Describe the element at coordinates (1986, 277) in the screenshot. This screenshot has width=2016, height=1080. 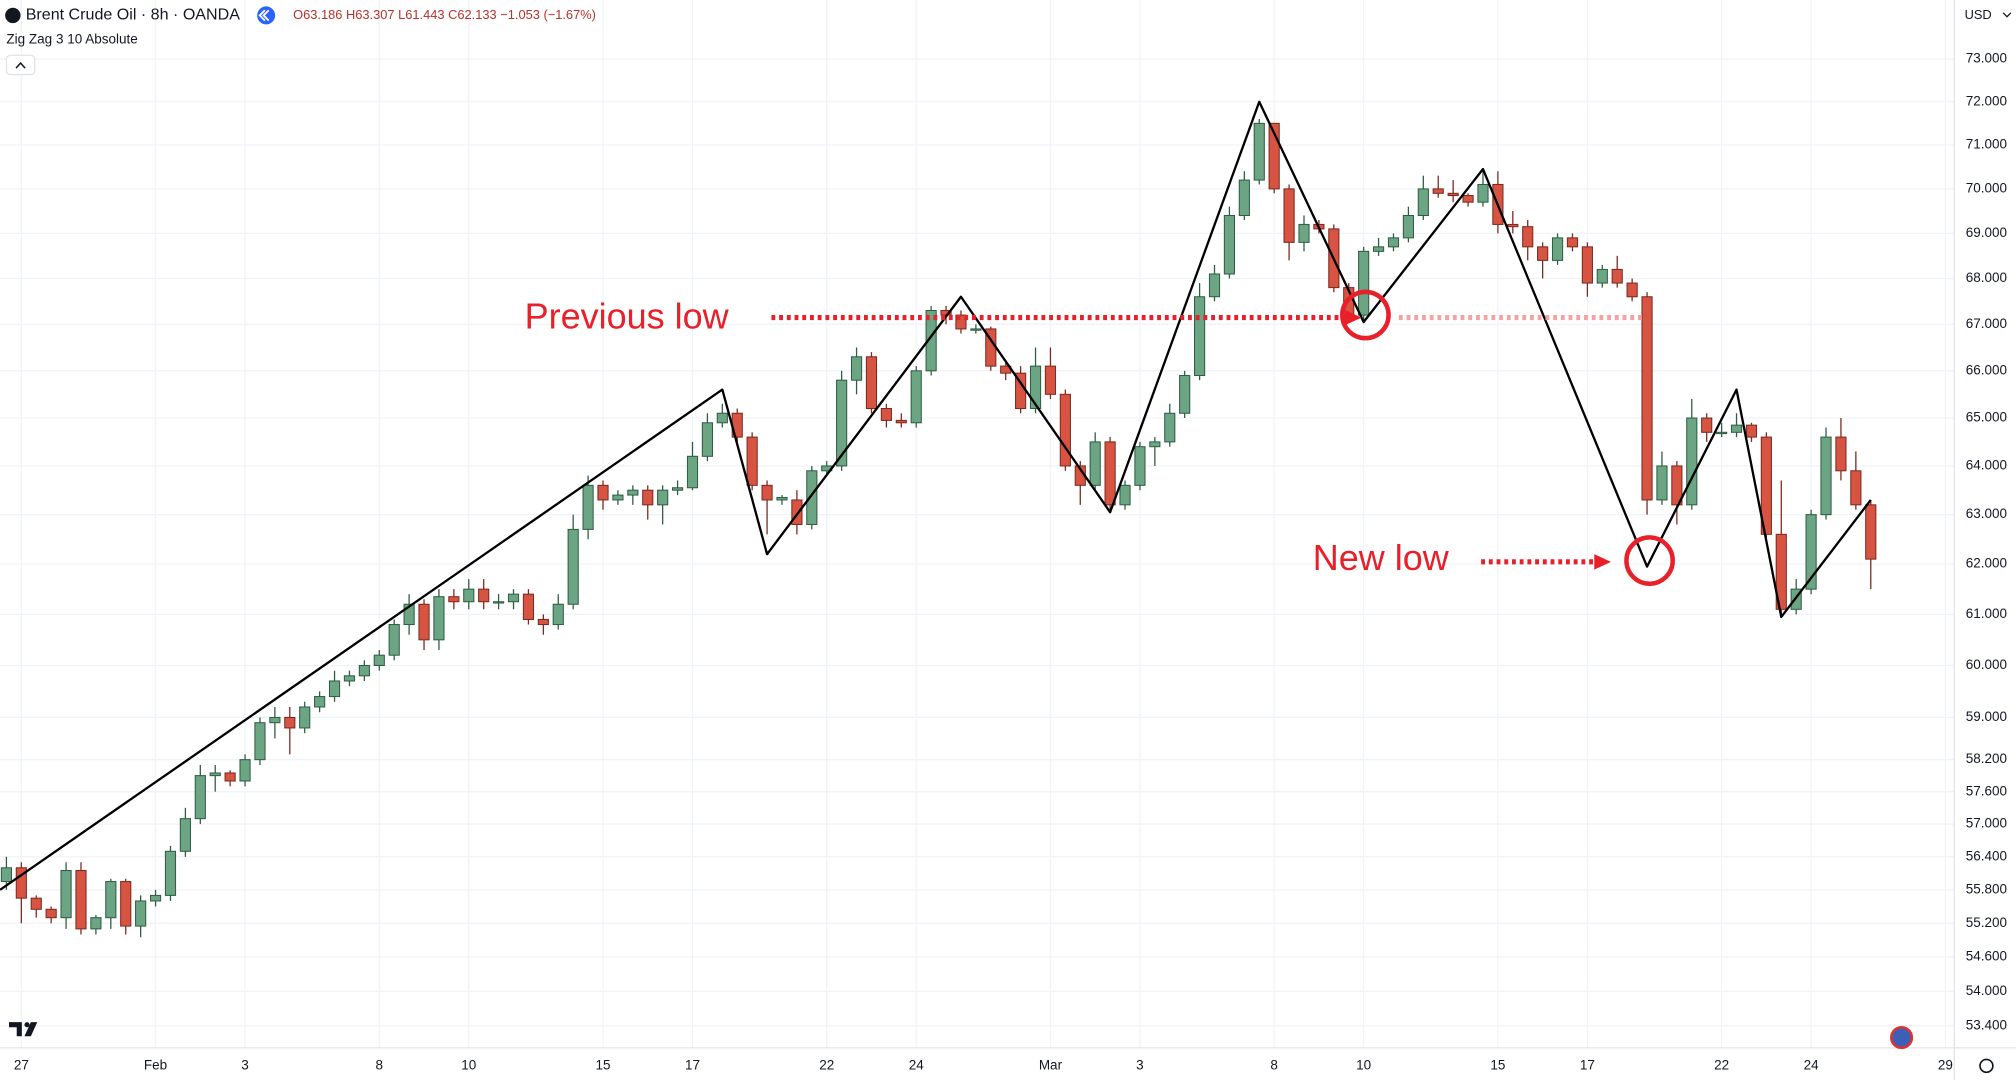
I see `y-tick-label: 68.000` at that location.